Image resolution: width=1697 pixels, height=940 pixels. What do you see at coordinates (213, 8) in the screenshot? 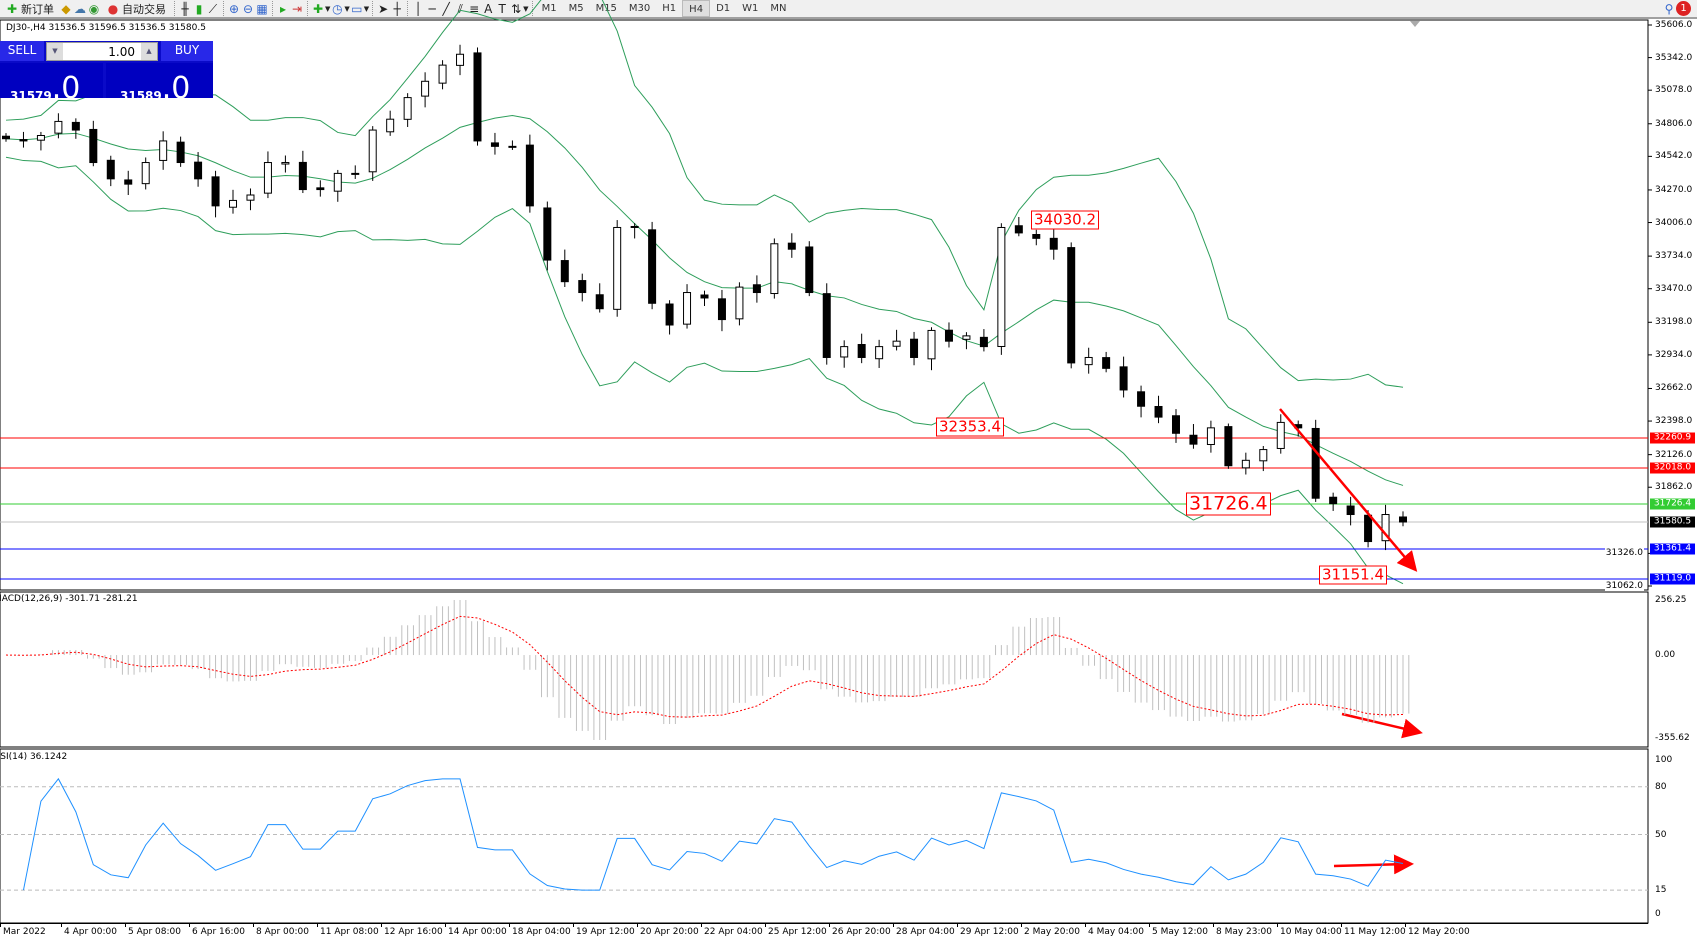
I see `line-chart-icon: ⟋` at bounding box center [213, 8].